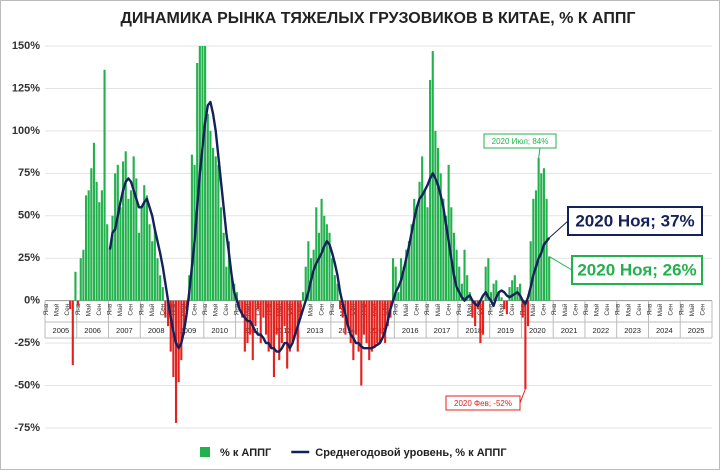 The image size is (720, 470). Describe the element at coordinates (632, 330) in the screenshot. I see `year-label: 2023` at that location.